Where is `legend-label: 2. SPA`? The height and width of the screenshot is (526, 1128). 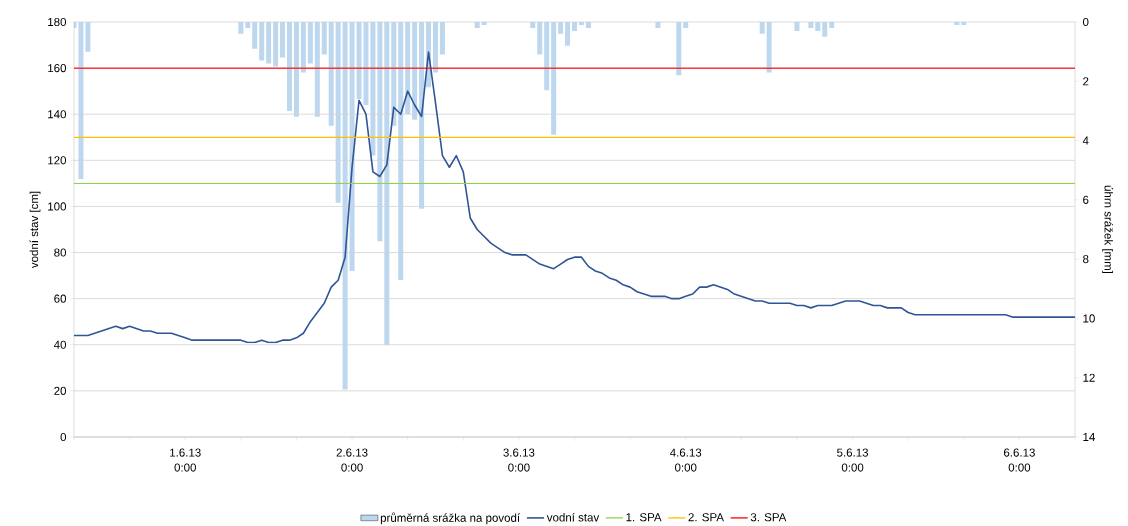
legend-label: 2. SPA is located at coordinates (706, 517).